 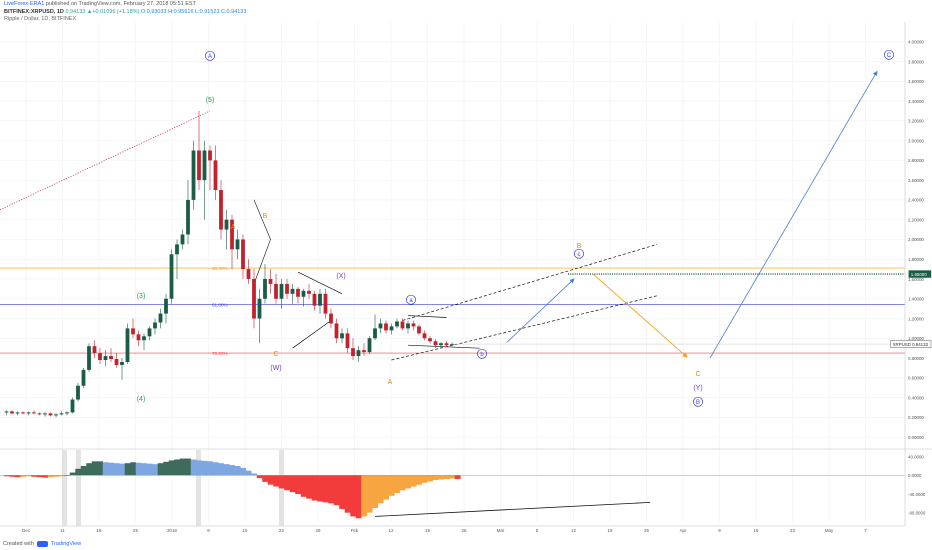 I want to click on fib-label: 78.60%, so click(x=220, y=353).